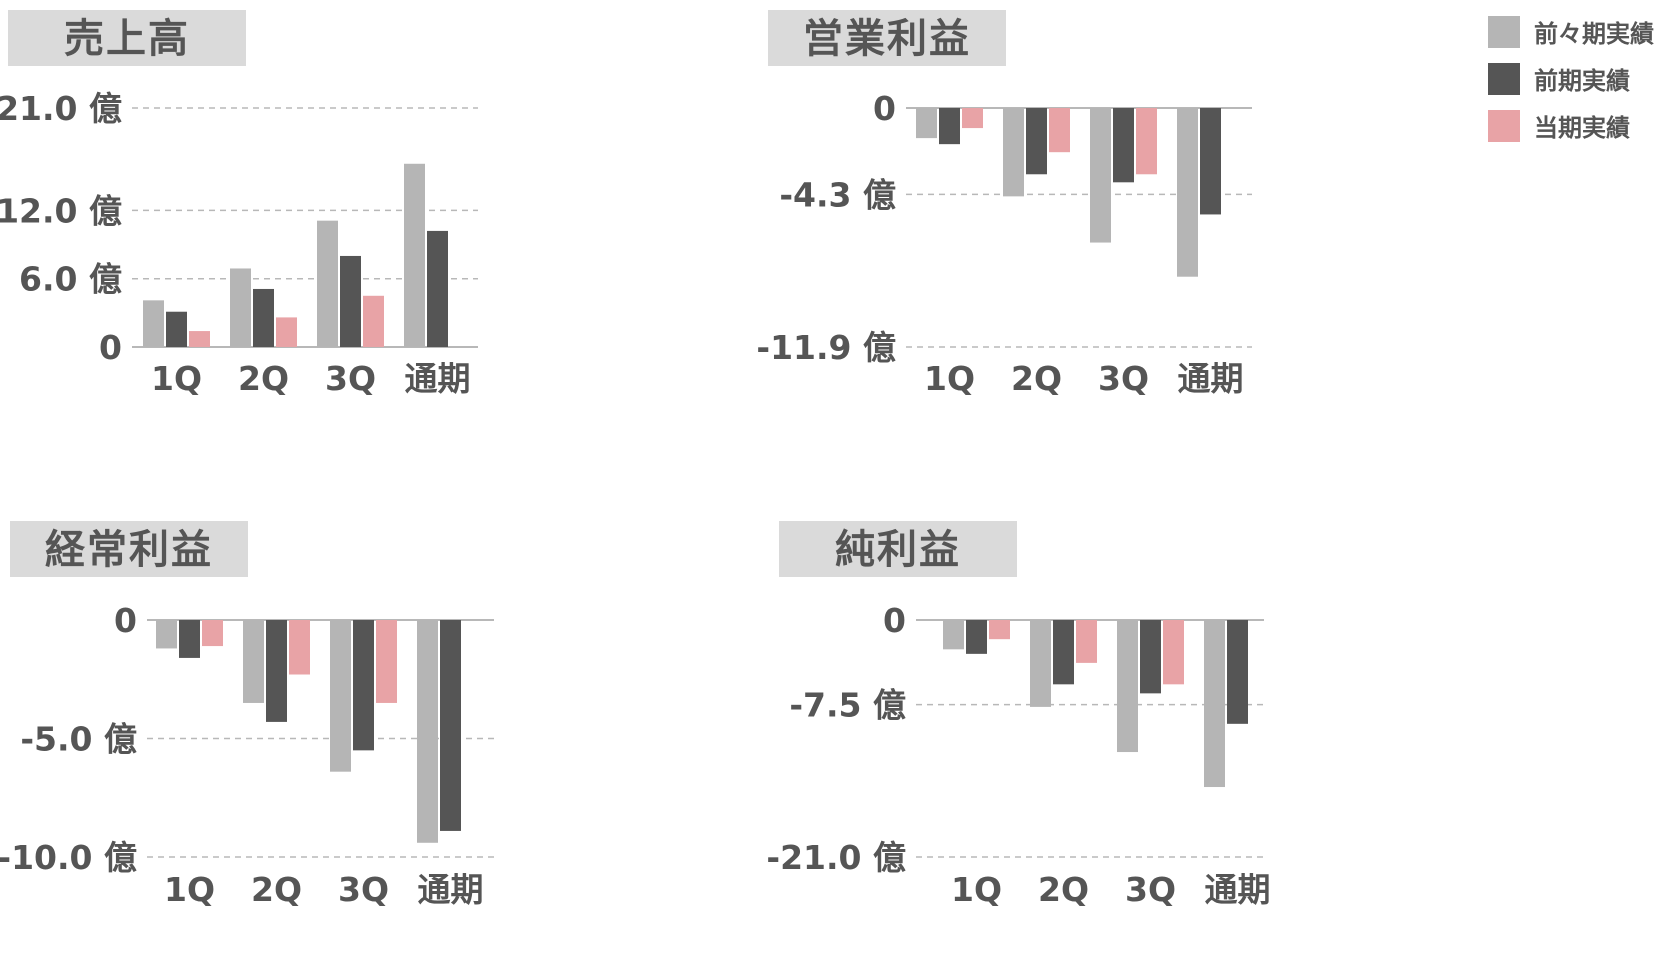  Describe the element at coordinates (78, 739) in the screenshot. I see `y-tick-label: -5.0 億` at that location.